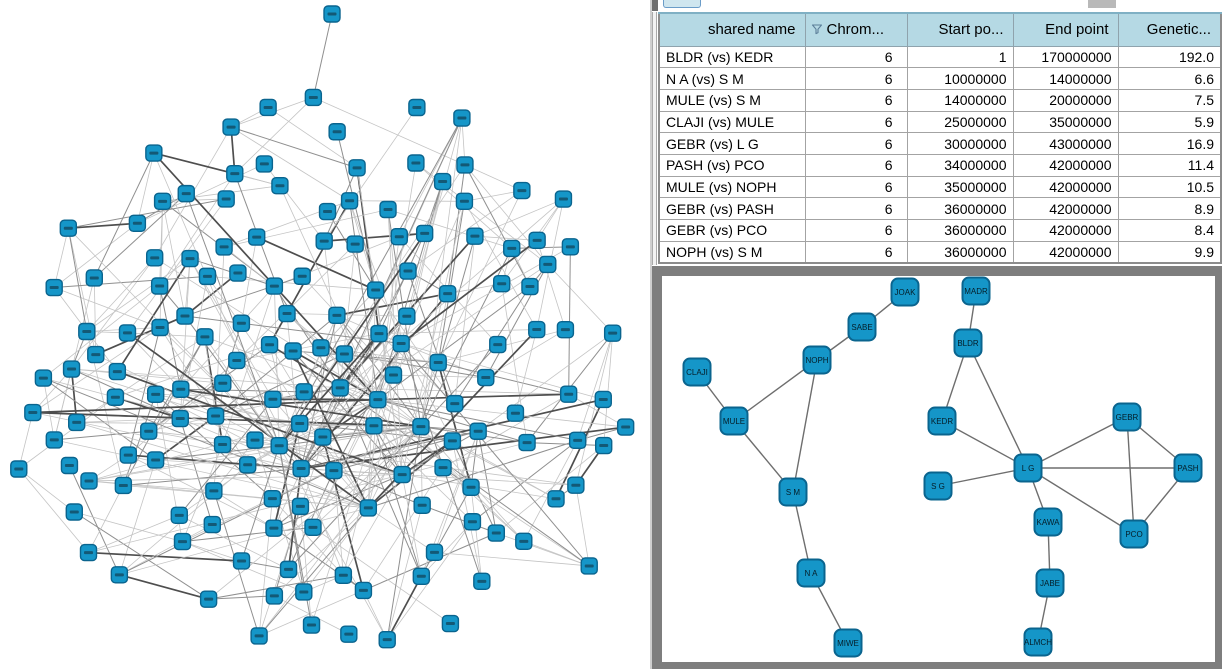  I want to click on table-cell: GEBR (vs) PCO, so click(732, 230).